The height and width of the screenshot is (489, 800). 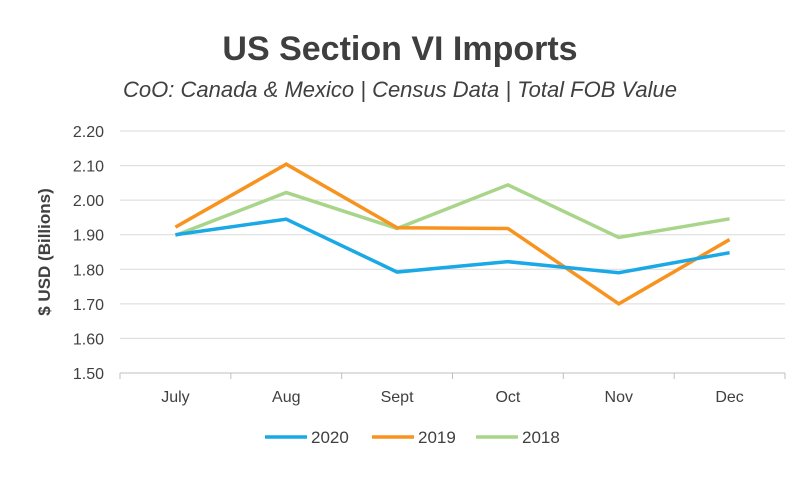 What do you see at coordinates (452, 397) in the screenshot?
I see `x-axis-ticks: July Aug Sept Oct Nov Dec` at bounding box center [452, 397].